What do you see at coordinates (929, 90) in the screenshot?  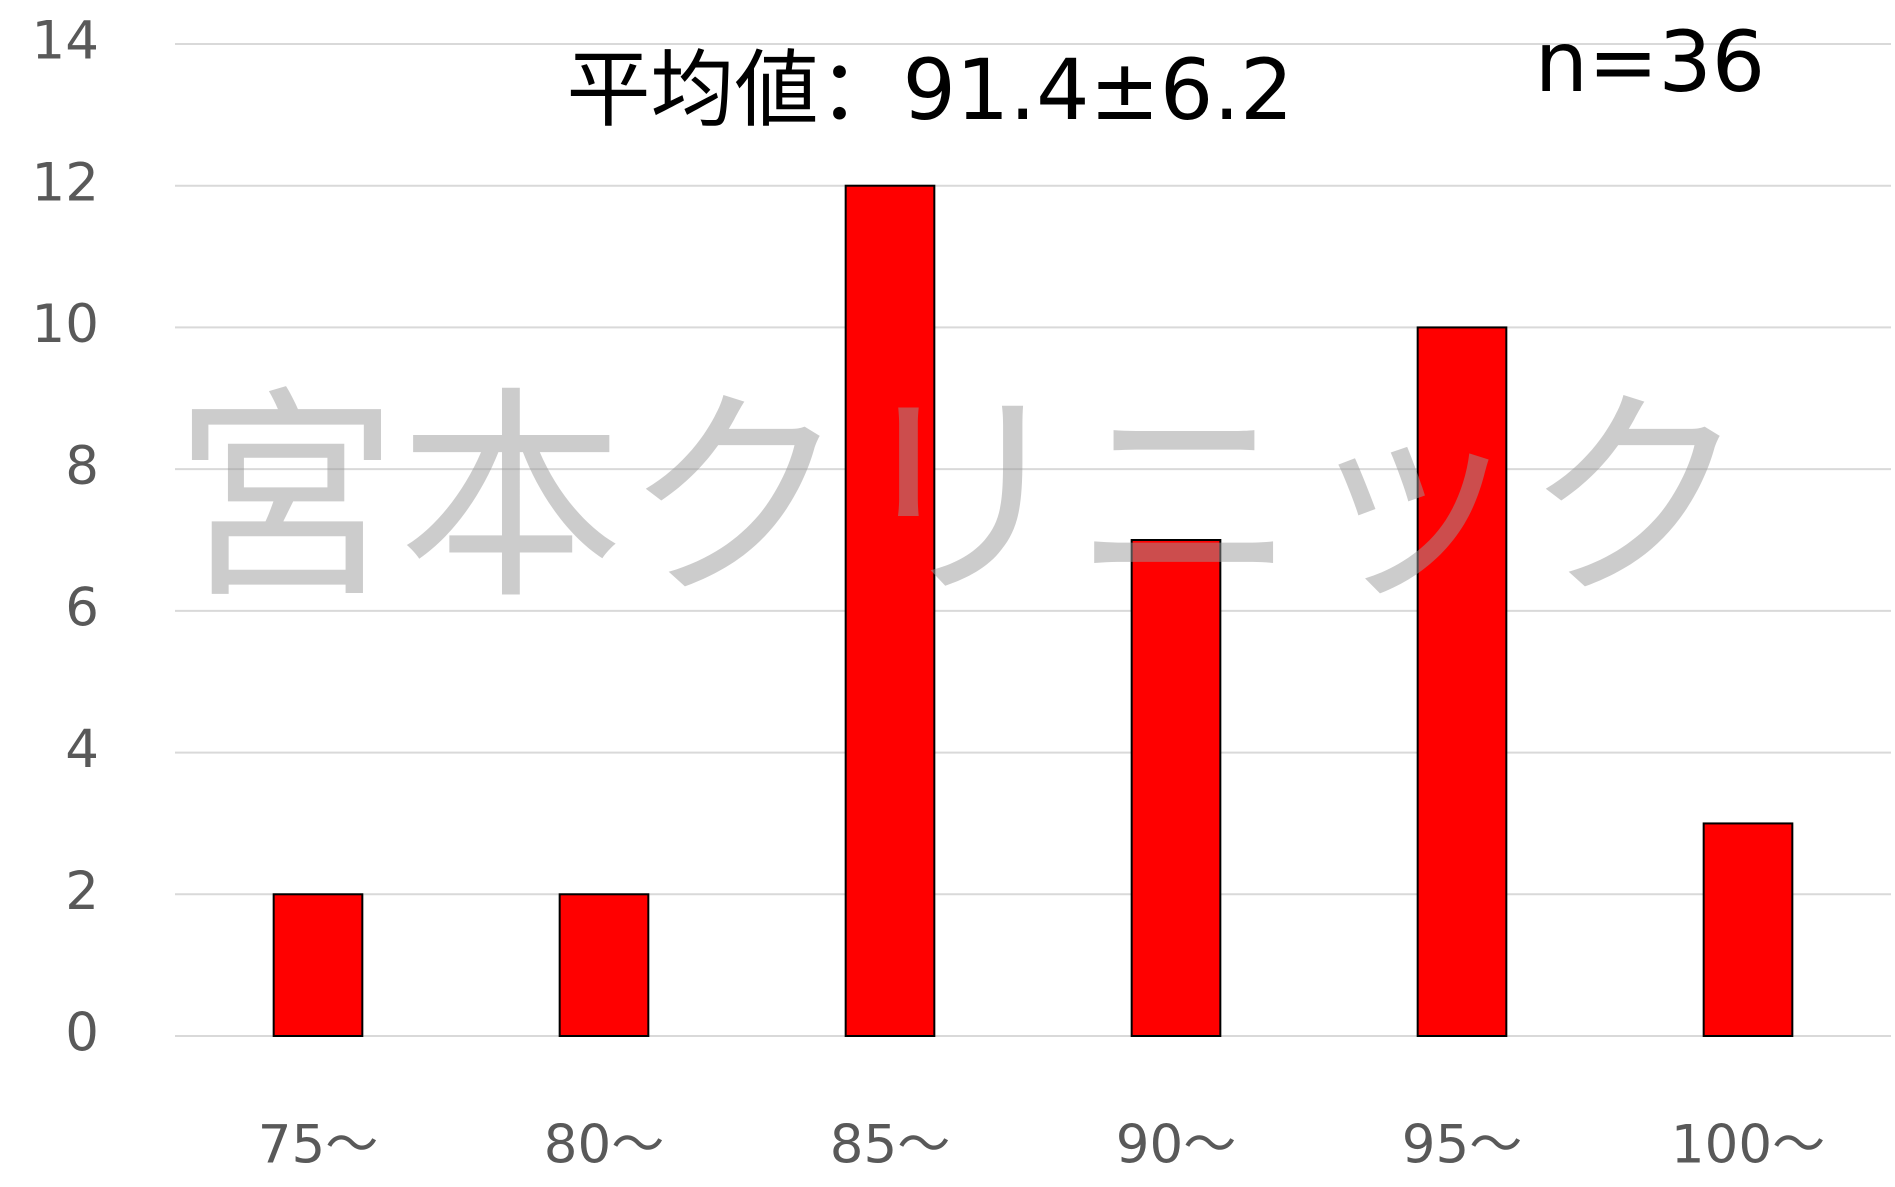 I see `chart-title: 平均値：91.4±6.2` at bounding box center [929, 90].